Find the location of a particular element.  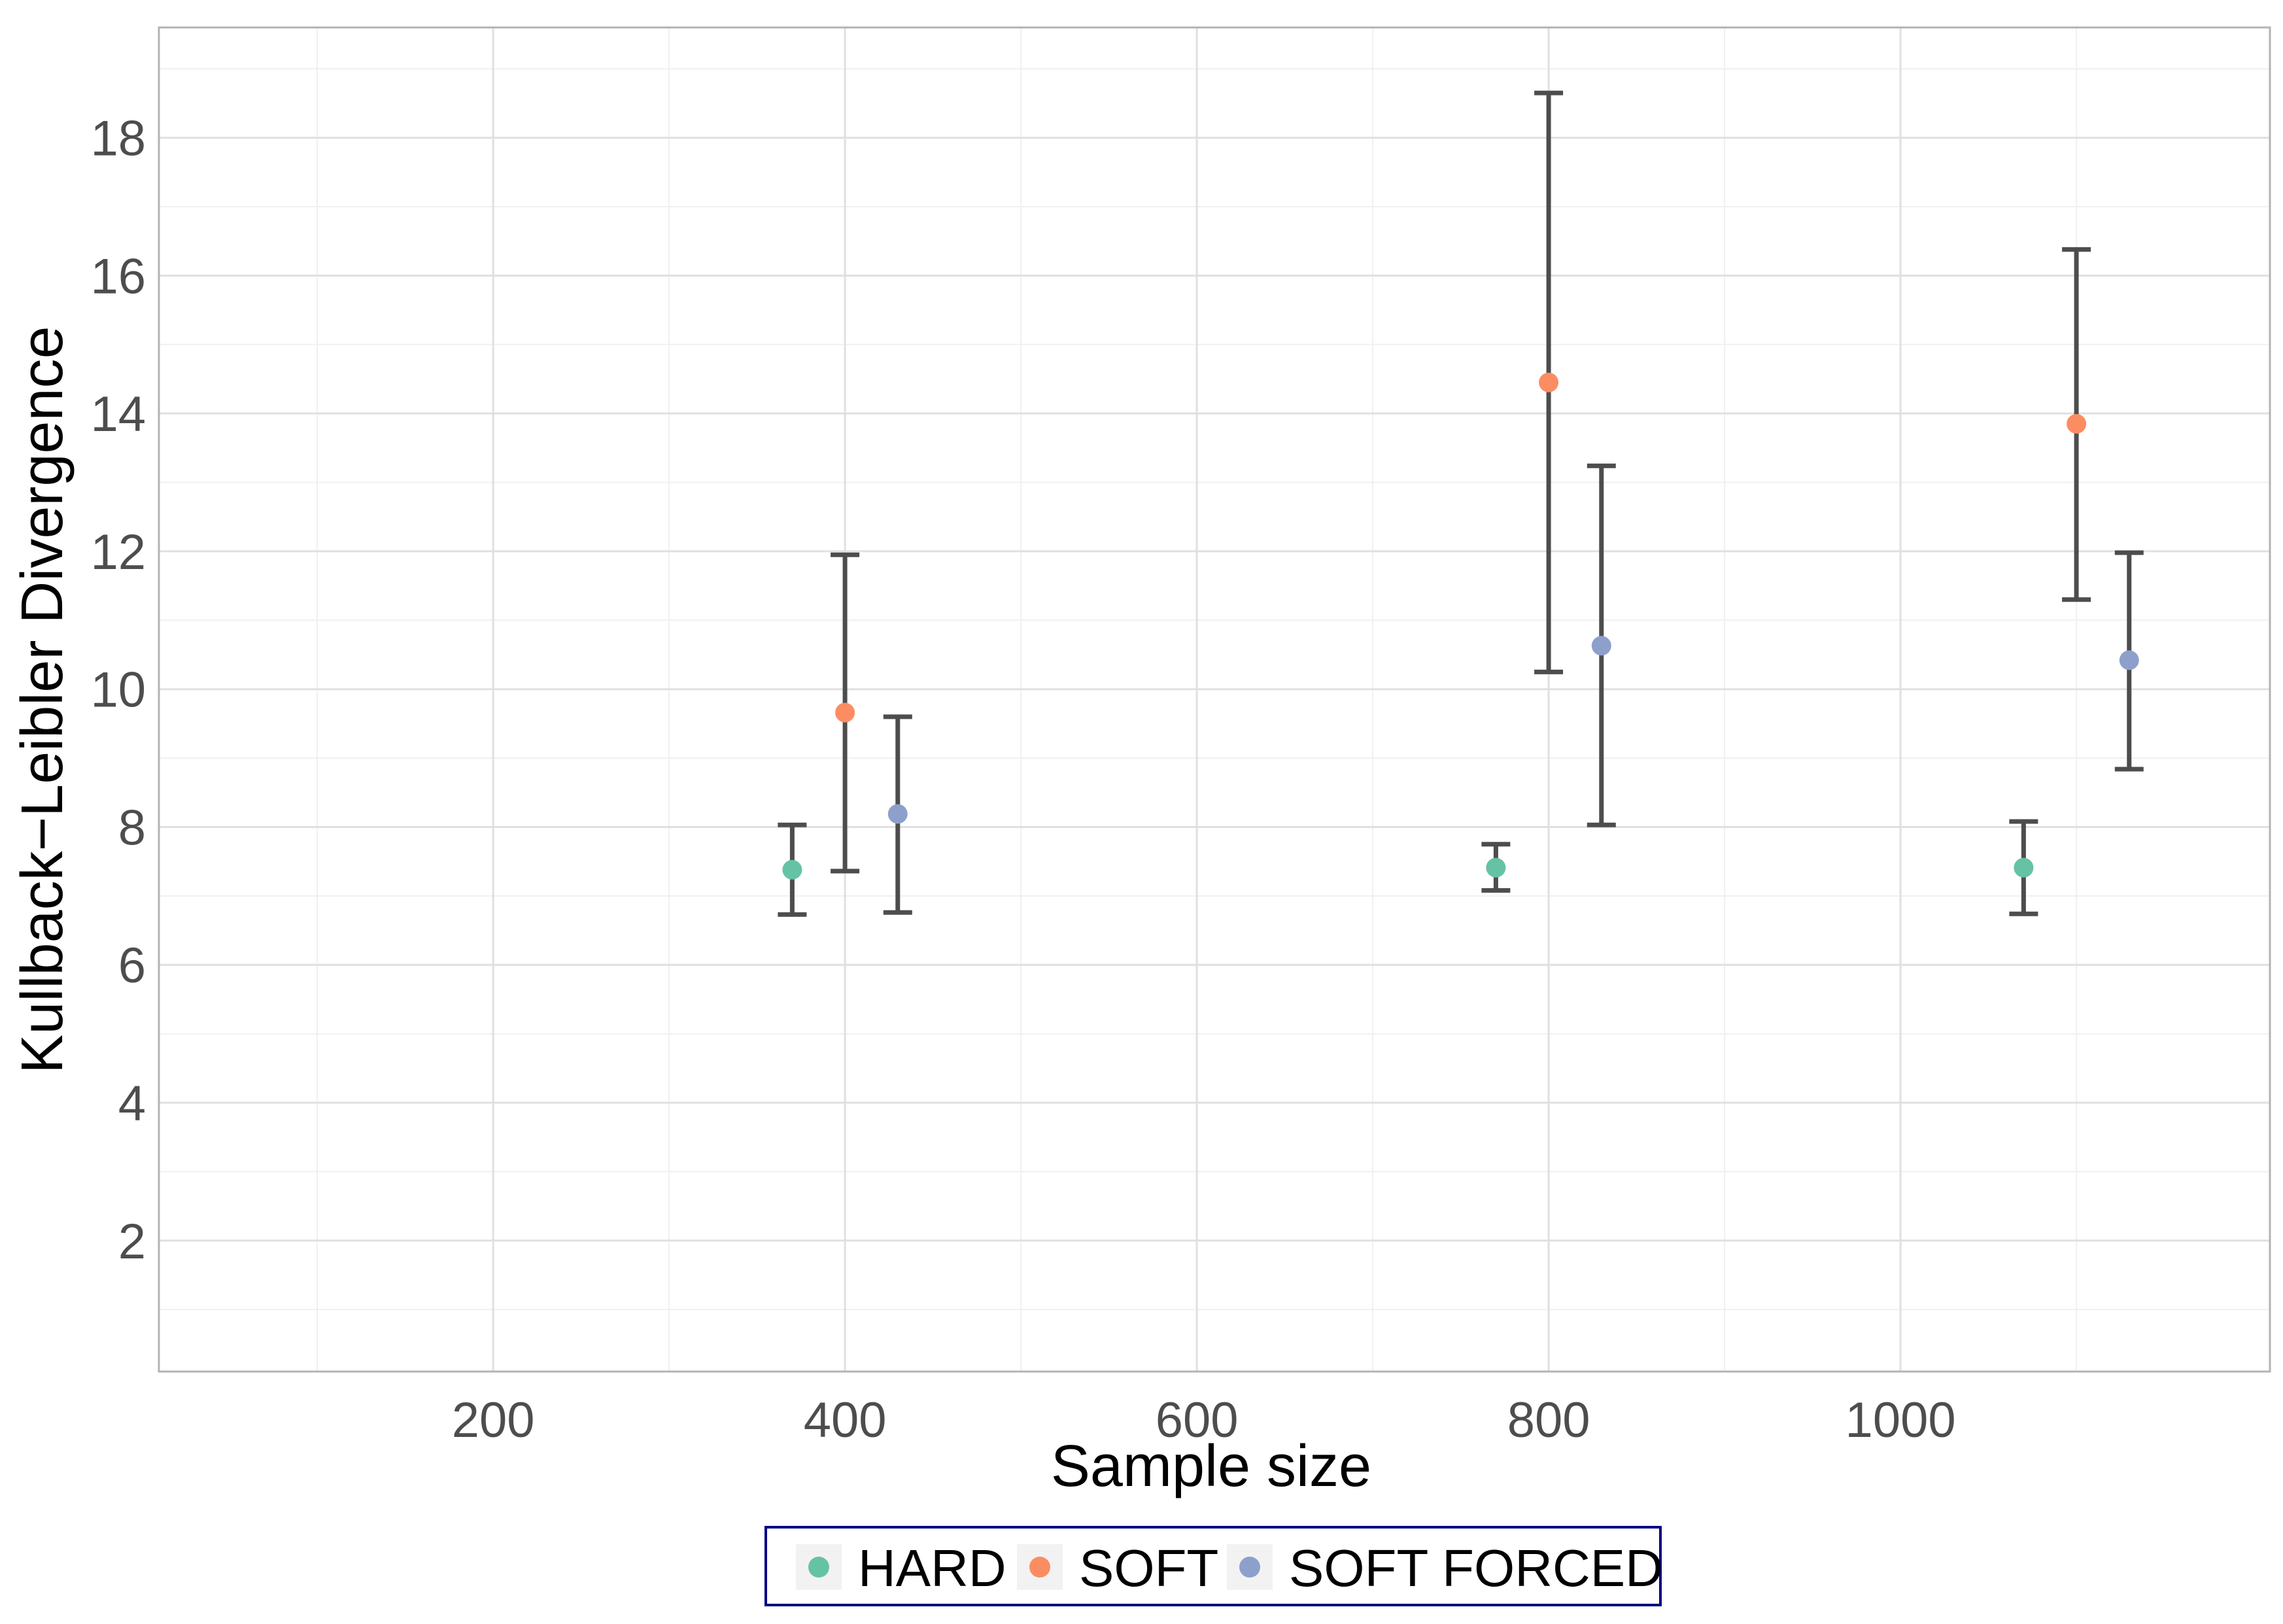

y-axis-tick-labels: 2 4 6 8 10 12 14 16 18 is located at coordinates (118, 690).